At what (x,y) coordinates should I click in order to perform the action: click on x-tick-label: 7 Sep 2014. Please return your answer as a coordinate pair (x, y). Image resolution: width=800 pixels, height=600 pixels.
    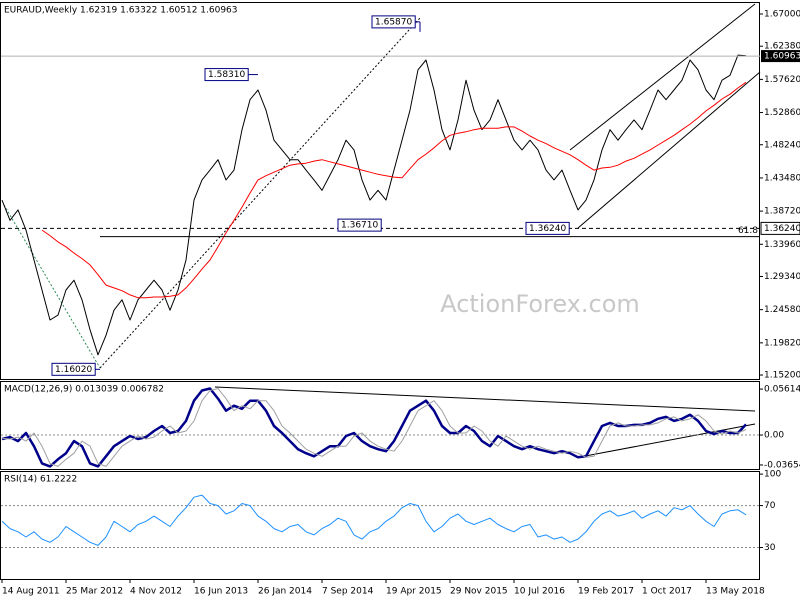
    Looking at the image, I should click on (348, 592).